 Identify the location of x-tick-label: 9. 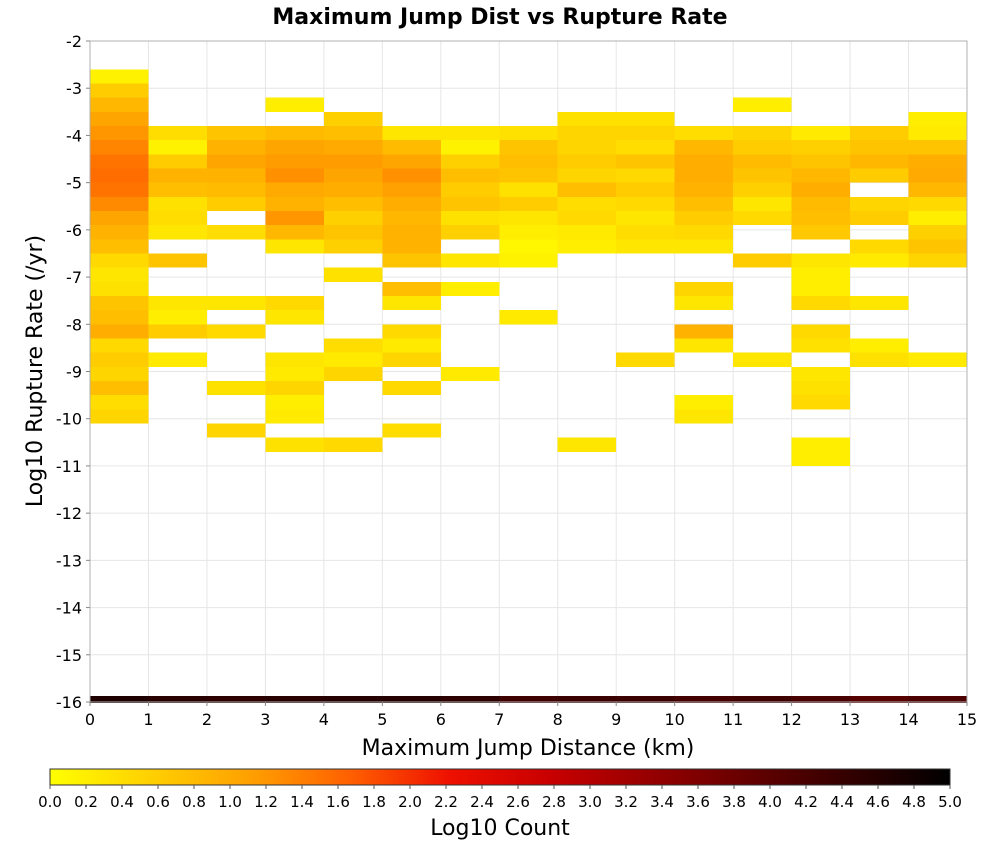
(616, 719).